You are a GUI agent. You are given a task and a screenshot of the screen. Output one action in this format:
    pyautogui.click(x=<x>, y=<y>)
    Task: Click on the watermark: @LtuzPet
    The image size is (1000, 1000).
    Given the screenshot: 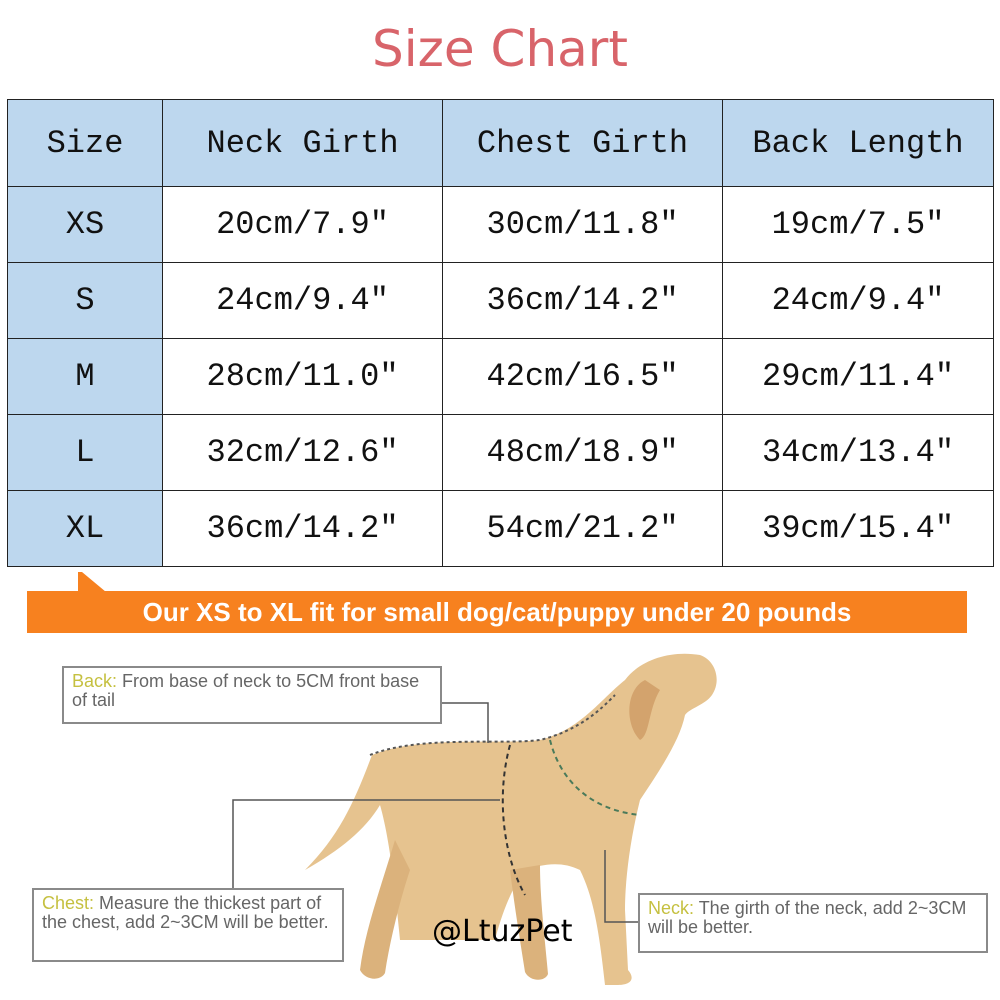 What is the action you would take?
    pyautogui.click(x=502, y=931)
    